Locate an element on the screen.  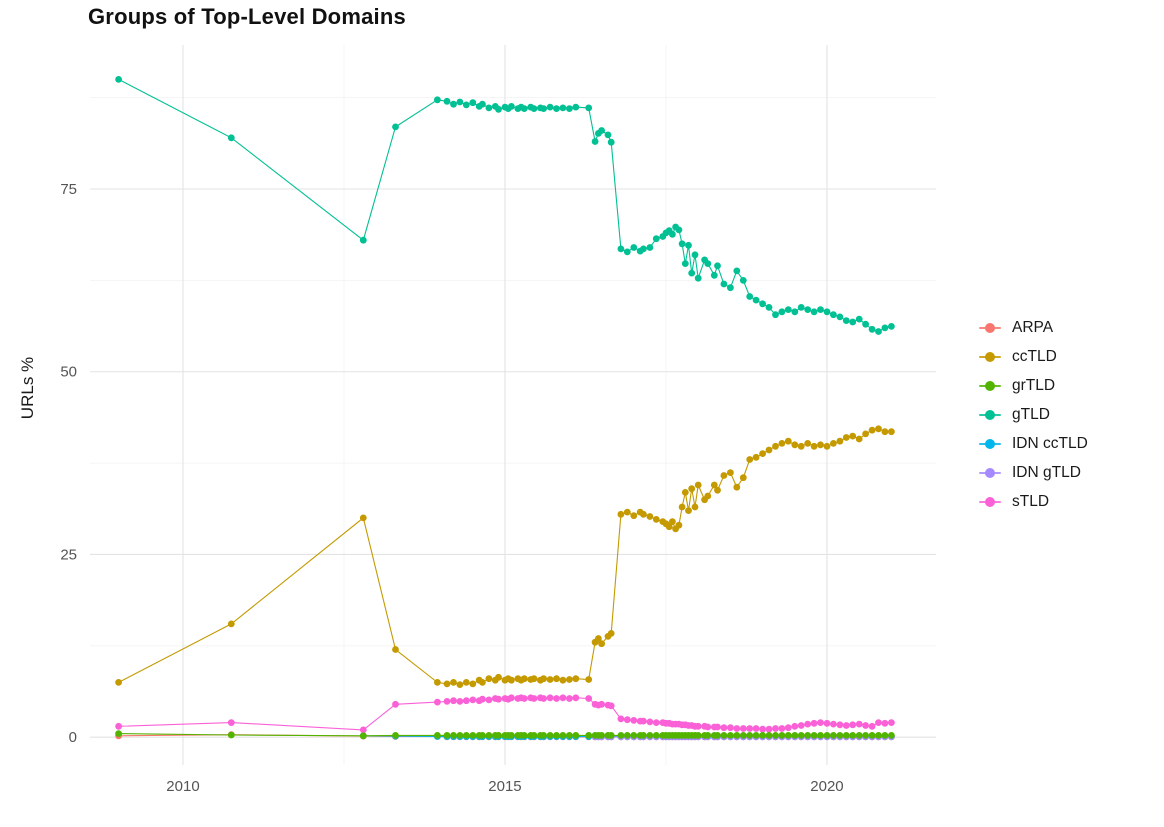
legend-label: ARPA is located at coordinates (1033, 327).